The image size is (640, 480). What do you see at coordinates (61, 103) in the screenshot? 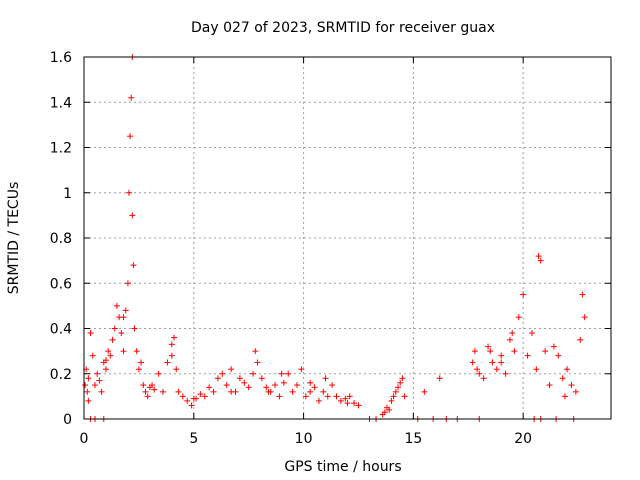
I see `y-tick-label: 1.4` at bounding box center [61, 103].